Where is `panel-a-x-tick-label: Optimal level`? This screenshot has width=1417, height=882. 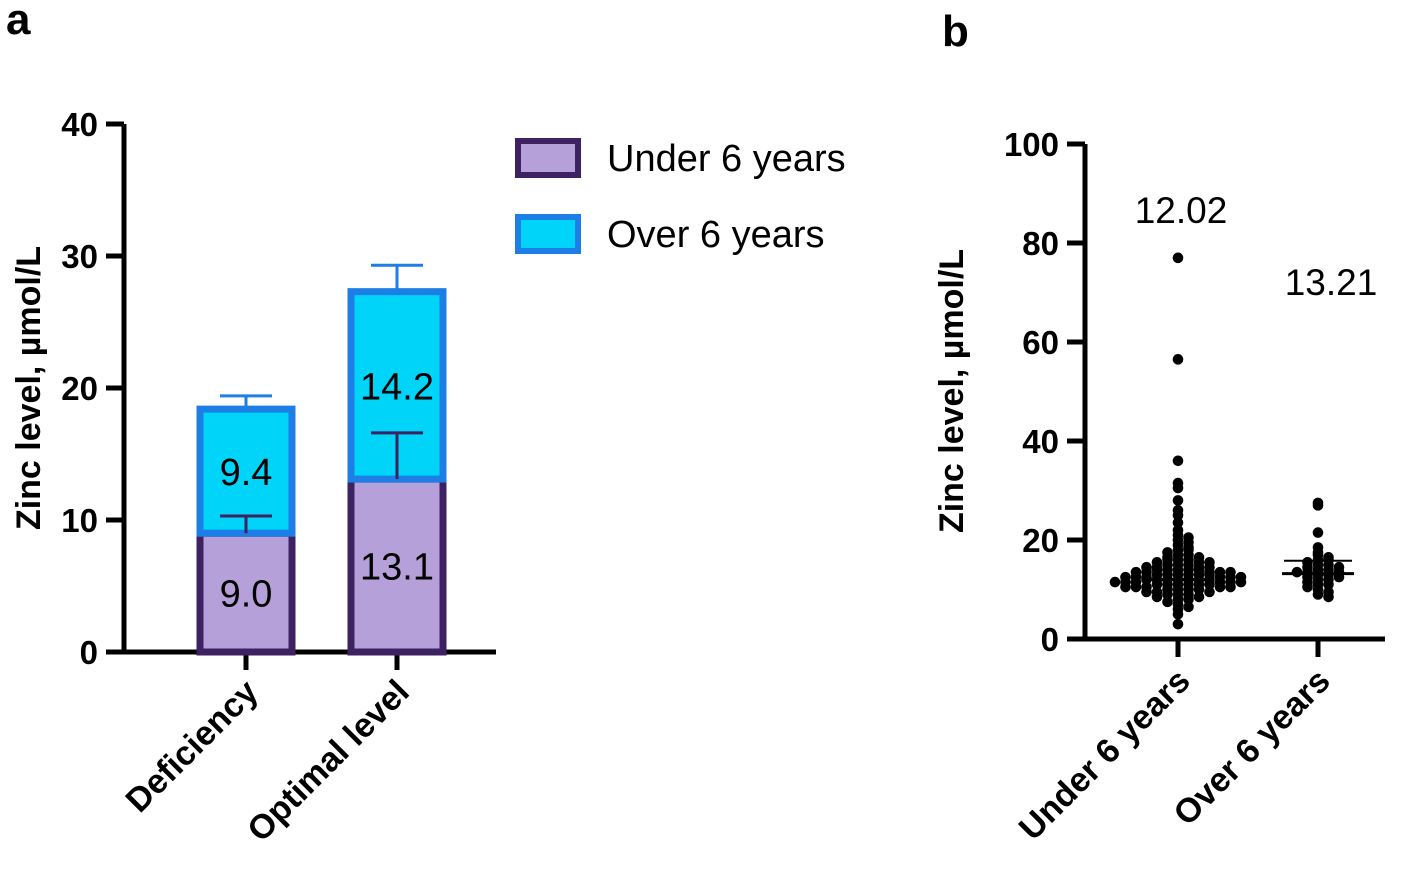
panel-a-x-tick-label: Optimal level is located at coordinates (328, 761).